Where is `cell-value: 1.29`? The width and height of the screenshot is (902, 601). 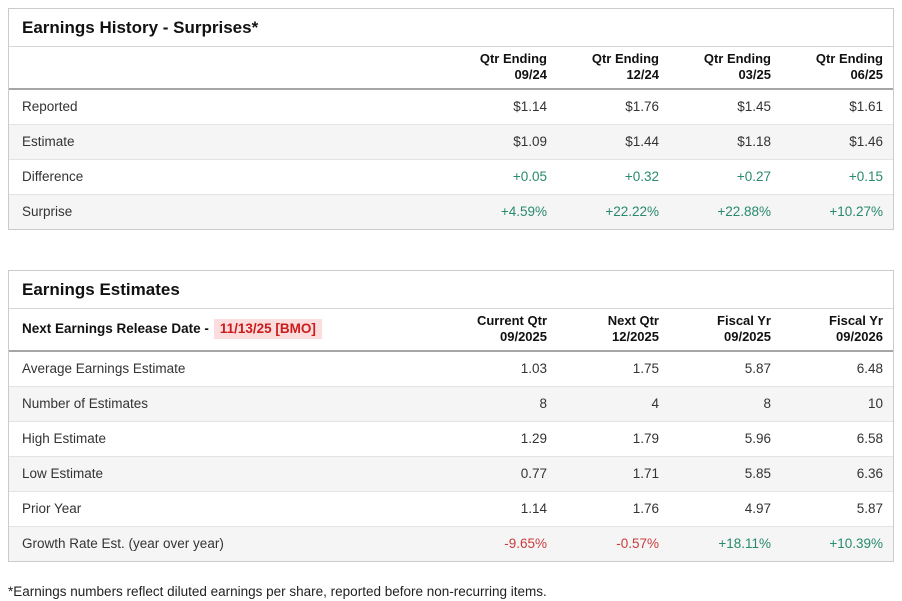 cell-value: 1.29 is located at coordinates (501, 438).